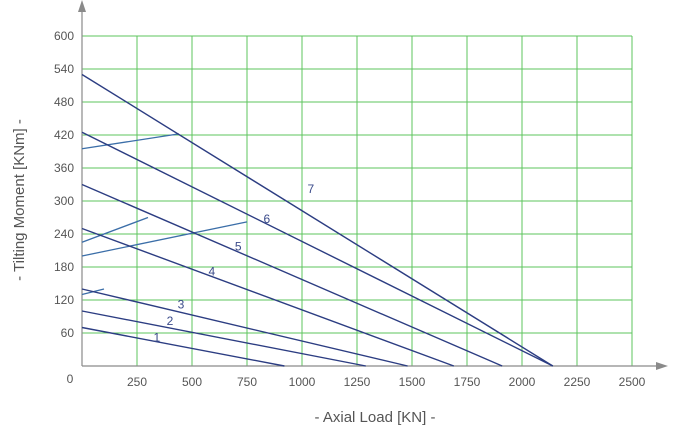 The width and height of the screenshot is (674, 437). I want to click on curve-label-4: 4, so click(211, 271).